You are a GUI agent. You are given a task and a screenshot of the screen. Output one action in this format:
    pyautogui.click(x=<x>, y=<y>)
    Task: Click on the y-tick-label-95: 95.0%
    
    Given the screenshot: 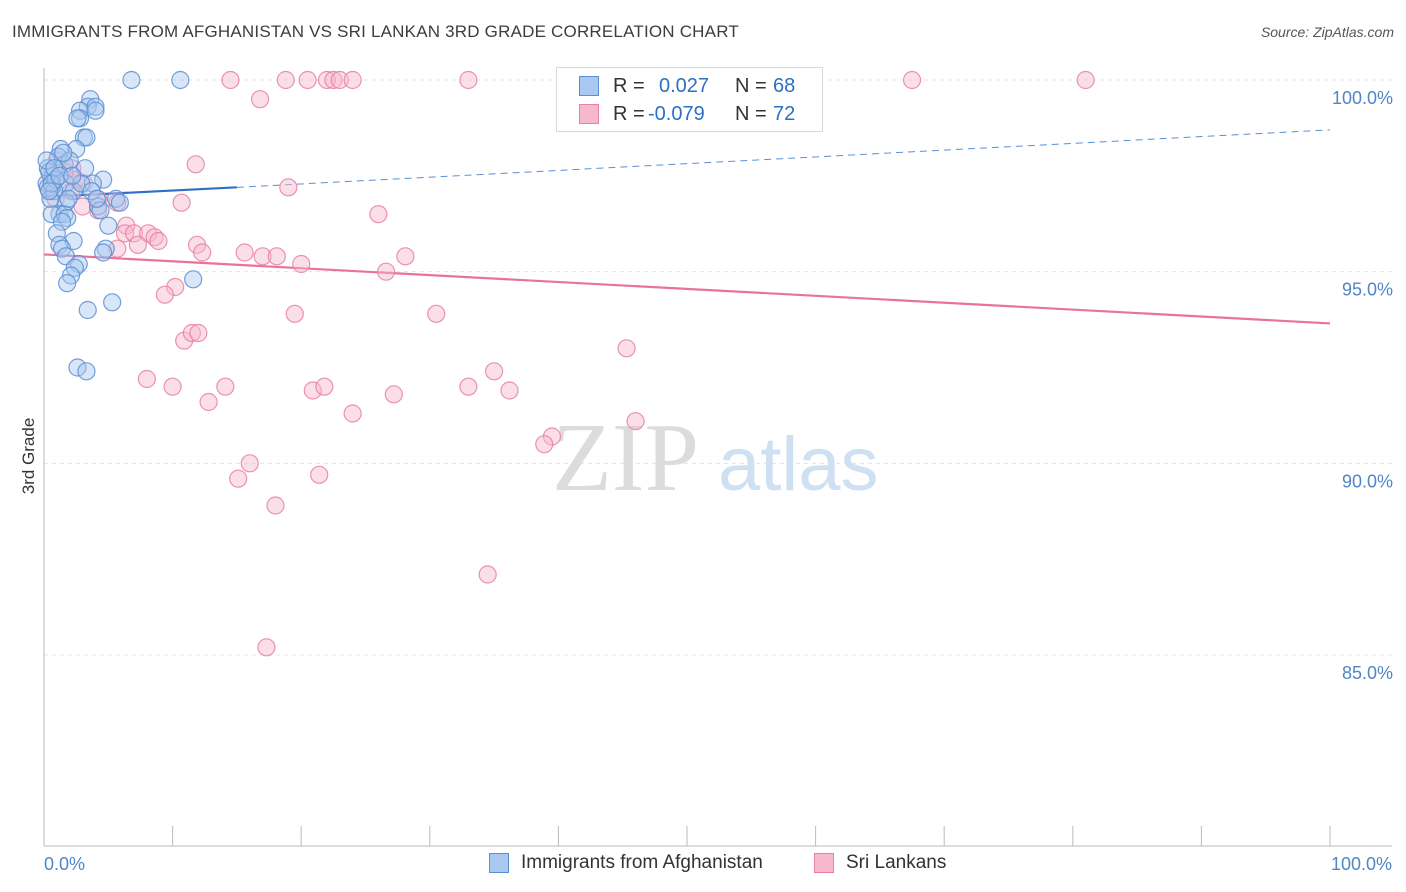 What is the action you would take?
    pyautogui.click(x=1367, y=290)
    